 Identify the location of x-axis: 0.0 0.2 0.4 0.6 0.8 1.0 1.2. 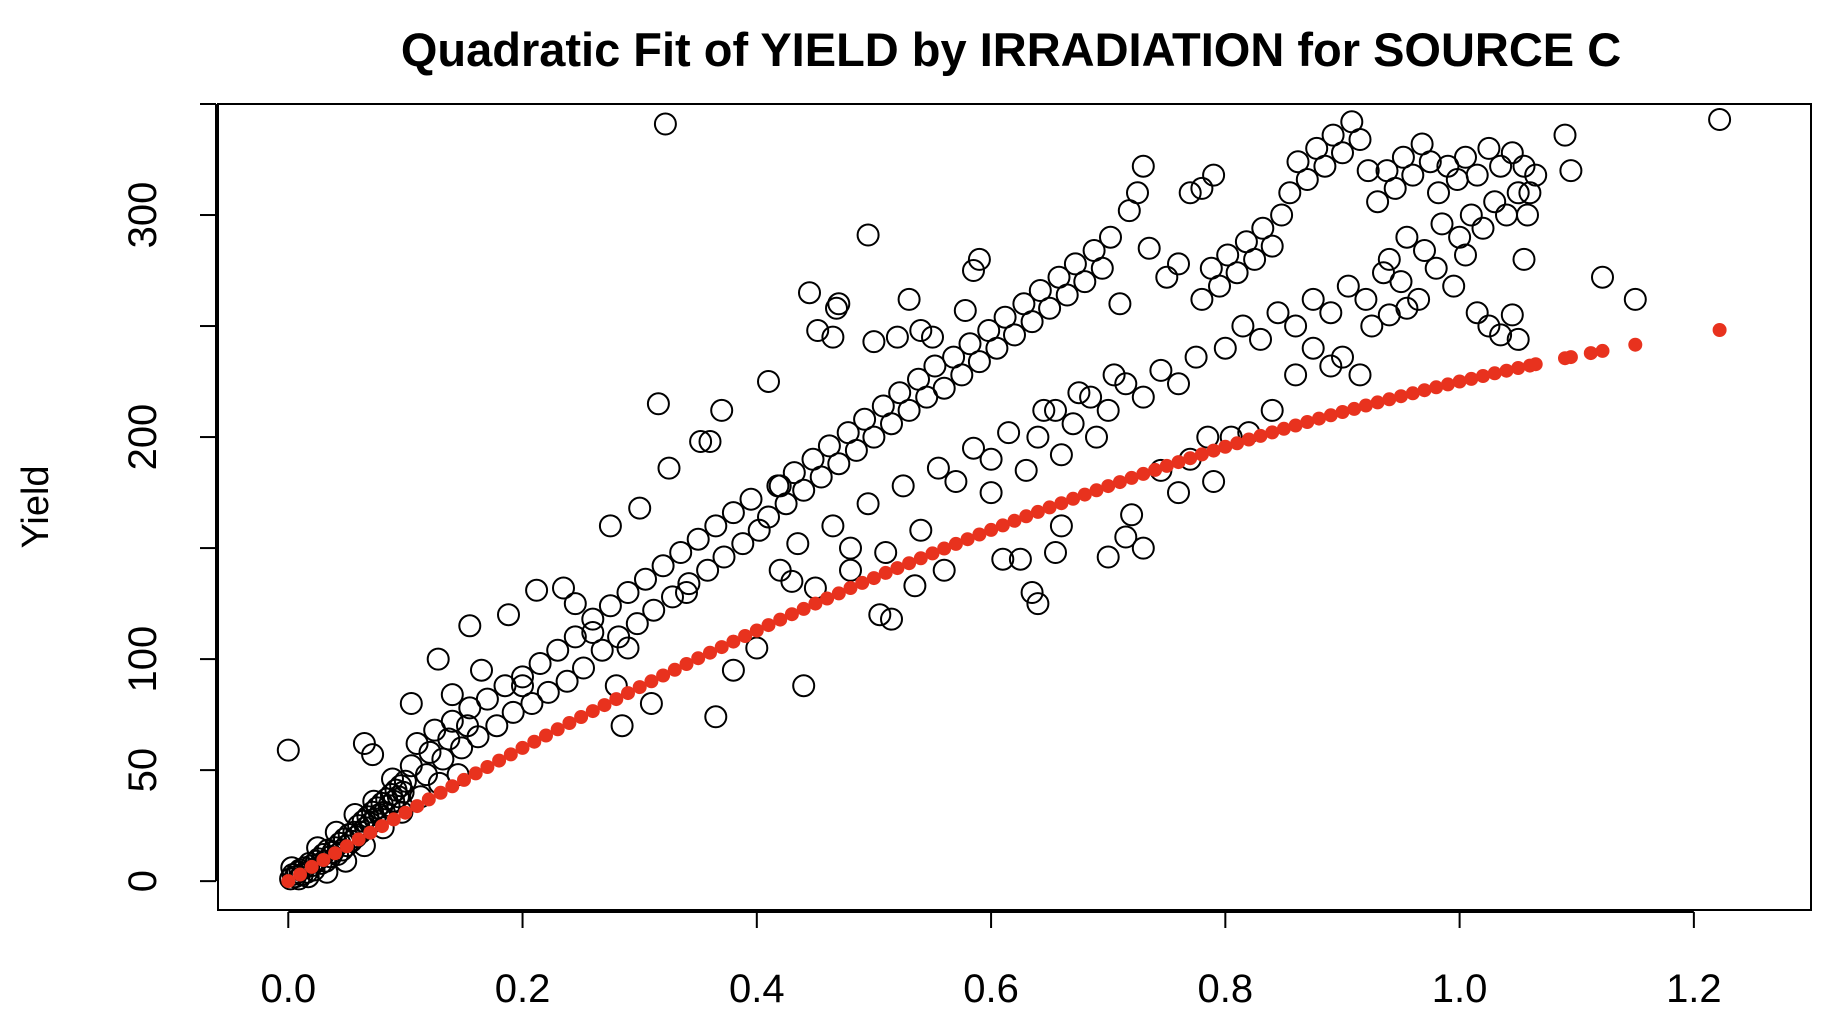
(991, 961).